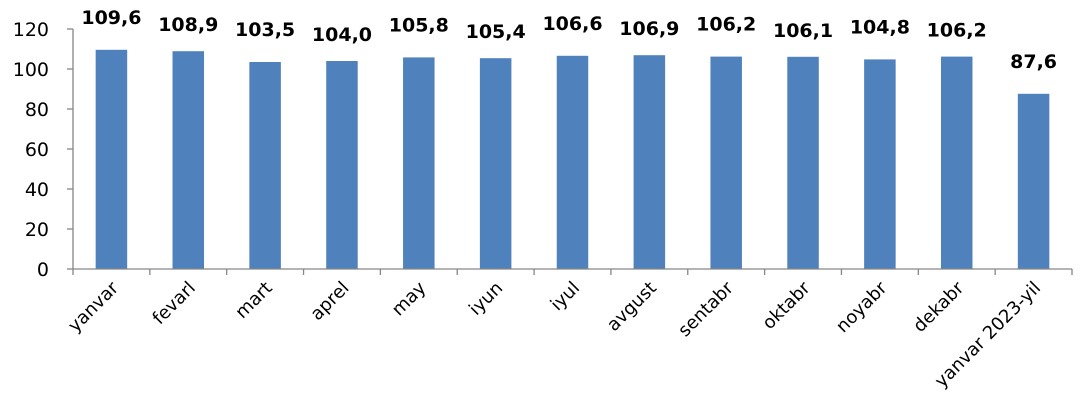 The width and height of the screenshot is (1081, 418). Describe the element at coordinates (329, 301) in the screenshot. I see `x-tick-label: aprel` at that location.